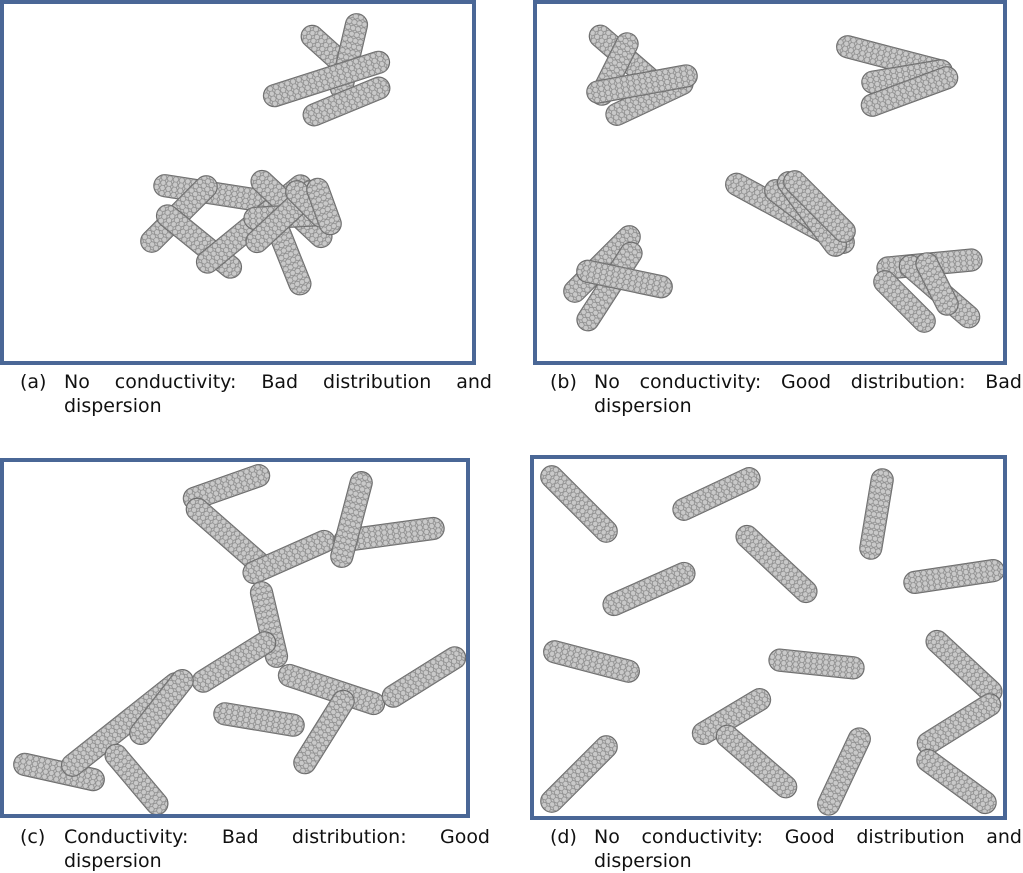 The height and width of the screenshot is (873, 1023). I want to click on caption-d-line2: dispersion, so click(643, 861).